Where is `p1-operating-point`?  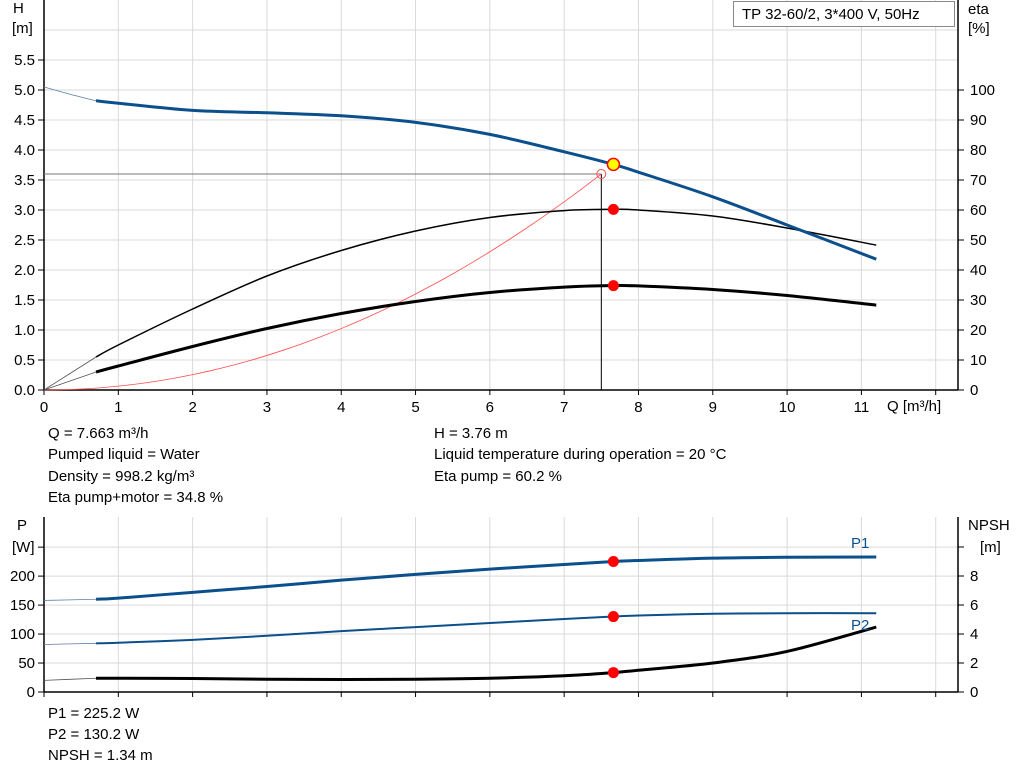 p1-operating-point is located at coordinates (613, 562).